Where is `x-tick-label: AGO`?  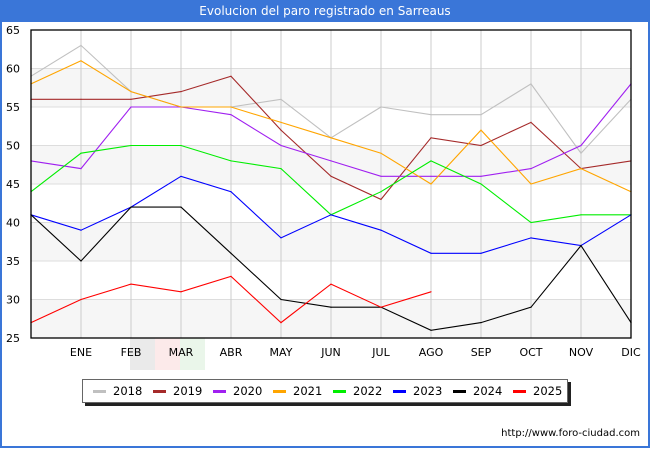 x-tick-label: AGO is located at coordinates (431, 352).